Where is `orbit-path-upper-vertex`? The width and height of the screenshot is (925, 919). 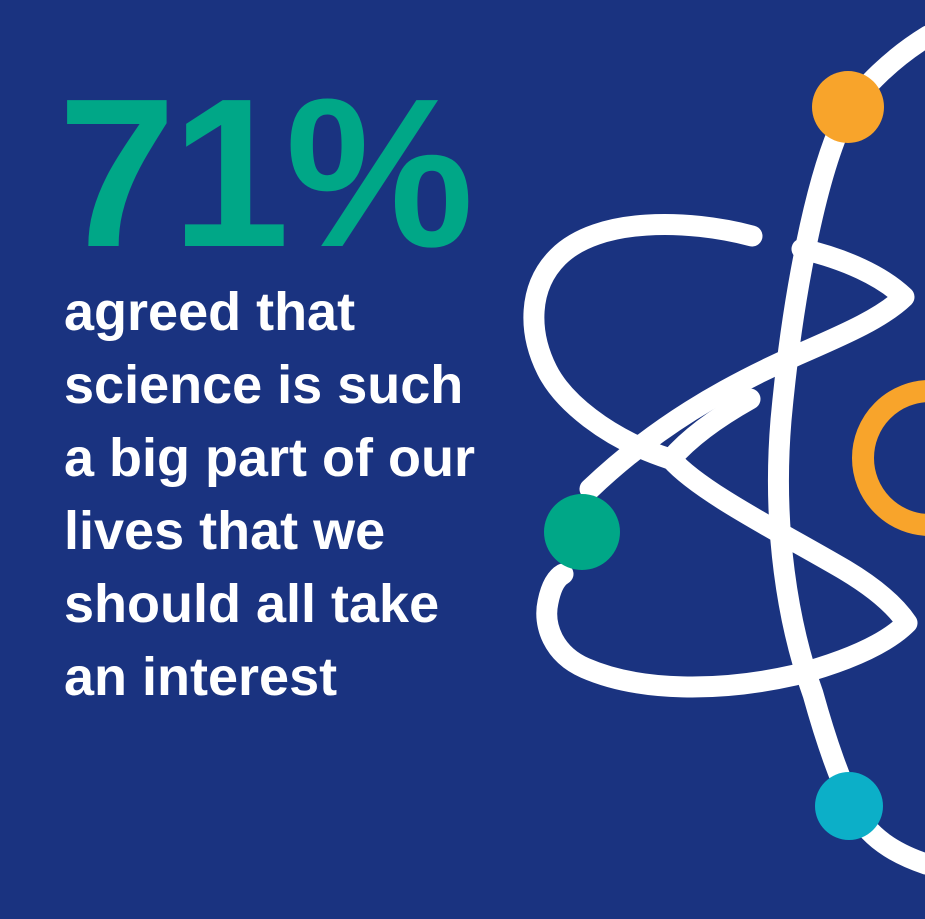
orbit-path-upper-vertex is located at coordinates (747, 369).